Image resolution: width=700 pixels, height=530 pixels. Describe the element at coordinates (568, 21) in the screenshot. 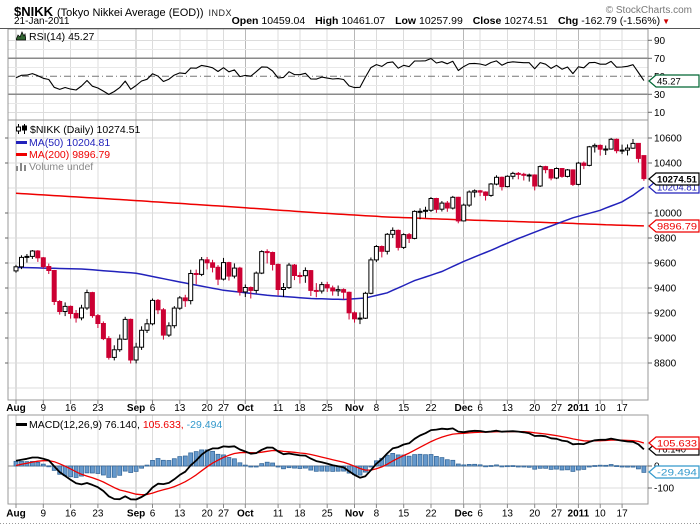

I see `chg-label: Chg` at that location.